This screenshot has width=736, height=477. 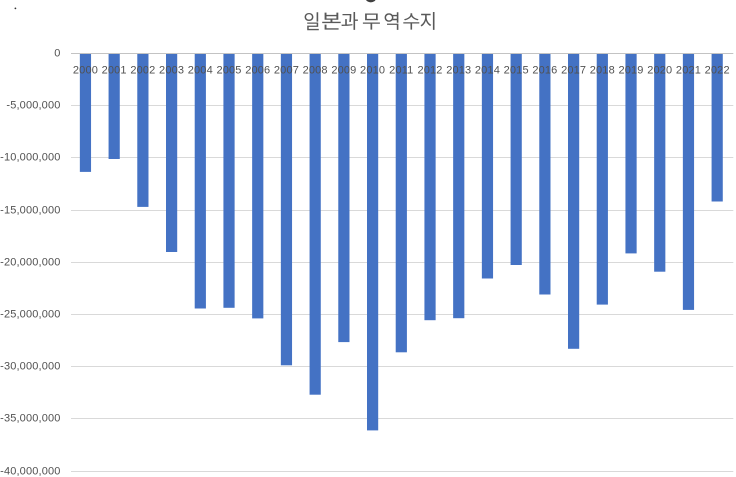 What do you see at coordinates (315, 70) in the screenshot?
I see `svg-text: 2008` at bounding box center [315, 70].